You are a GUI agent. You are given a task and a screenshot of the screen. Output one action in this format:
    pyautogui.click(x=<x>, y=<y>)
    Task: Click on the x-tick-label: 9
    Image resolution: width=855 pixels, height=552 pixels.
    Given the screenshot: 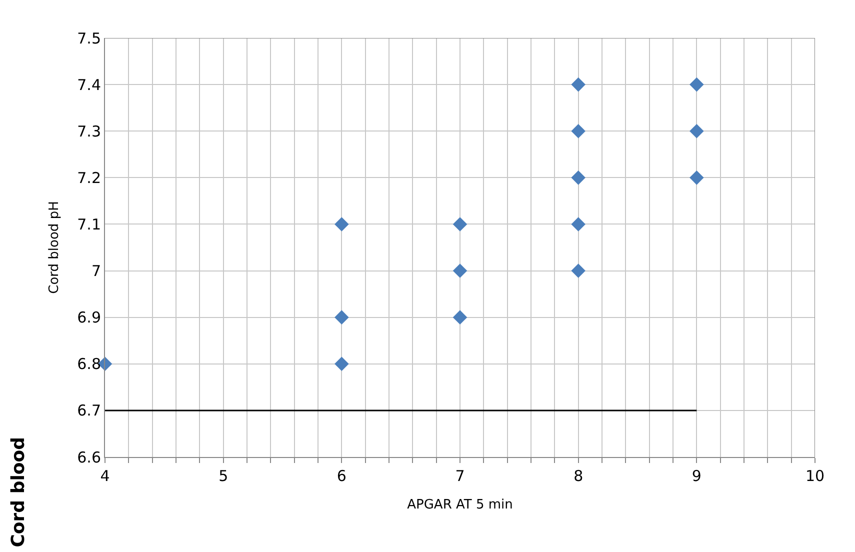 What is the action you would take?
    pyautogui.click(x=697, y=476)
    